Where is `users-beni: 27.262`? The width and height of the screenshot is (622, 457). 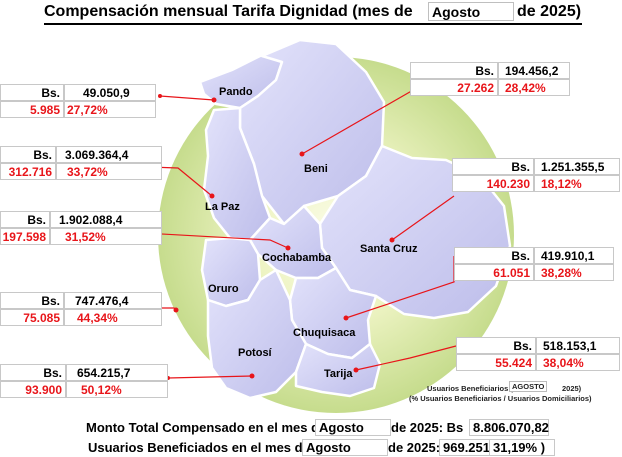
users-beni: 27.262 is located at coordinates (454, 87).